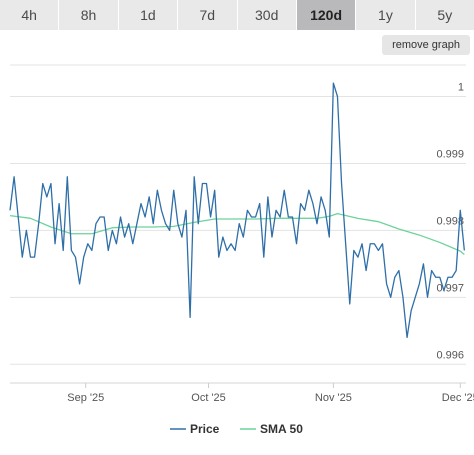  Describe the element at coordinates (208, 398) in the screenshot. I see `x-tick-label: Oct '25` at that location.